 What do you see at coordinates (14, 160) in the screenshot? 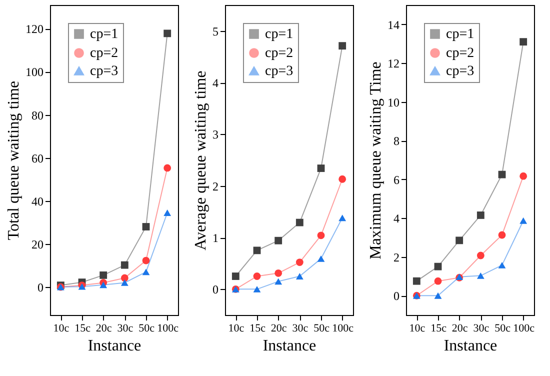
I see `y-axis-title: Total queue waiting time` at bounding box center [14, 160].